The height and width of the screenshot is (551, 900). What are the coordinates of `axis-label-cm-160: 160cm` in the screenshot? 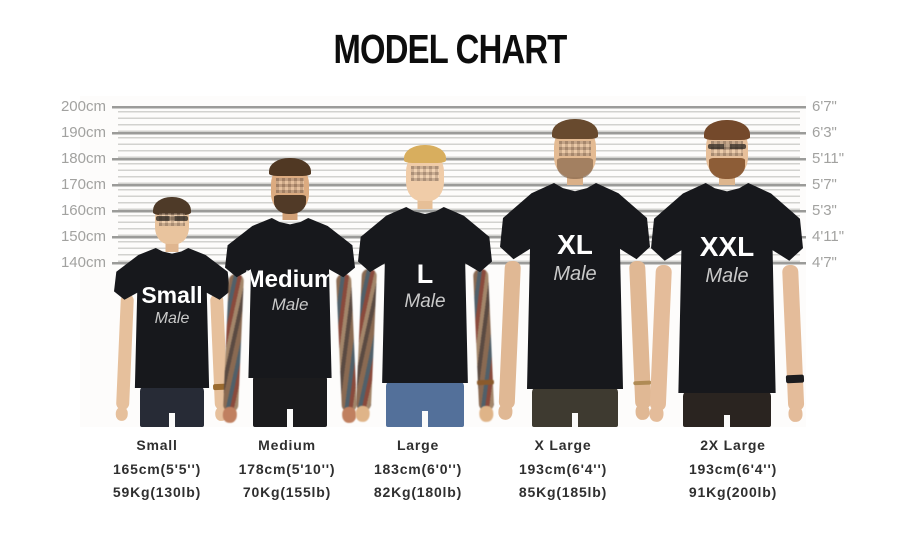 It's located at (83, 210).